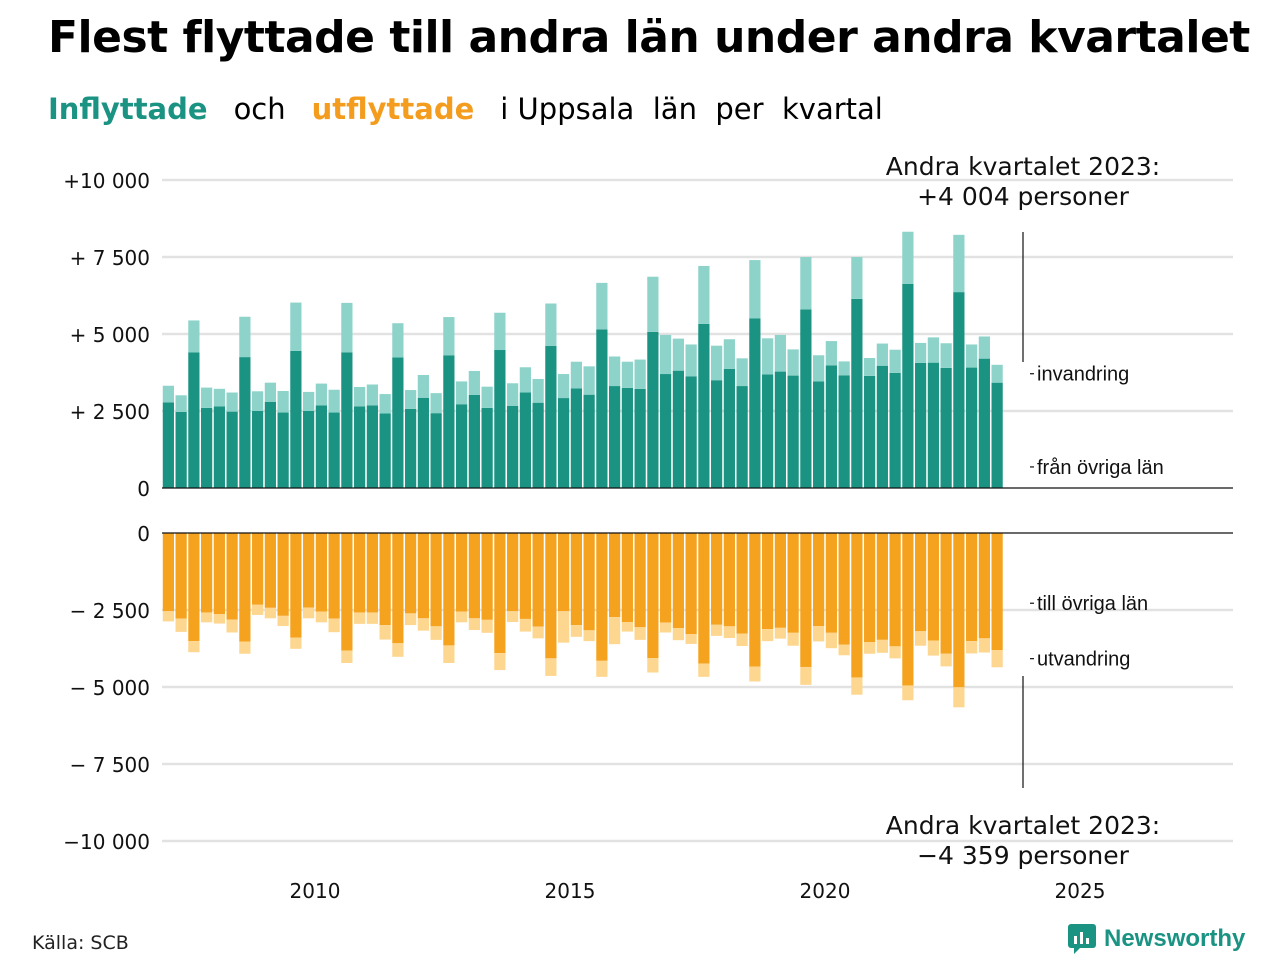 This screenshot has height=960, width=1280. Describe the element at coordinates (110, 412) in the screenshot. I see `top-y-tick-label: + 2 500` at that location.